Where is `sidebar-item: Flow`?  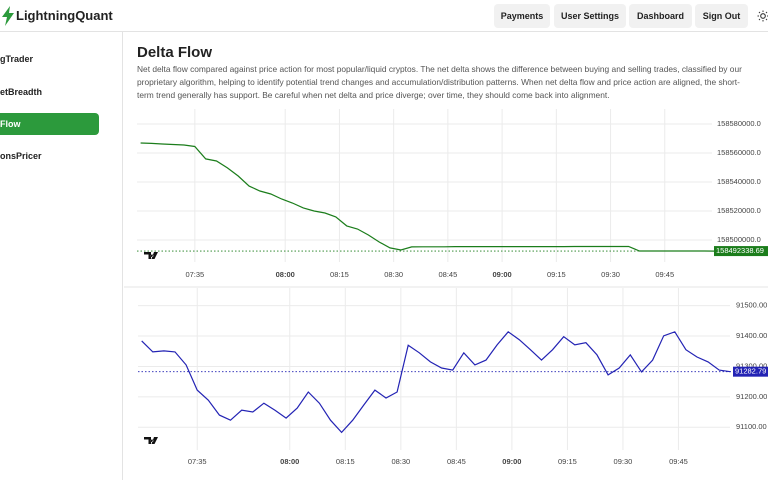
sidebar-item: Flow is located at coordinates (49, 124).